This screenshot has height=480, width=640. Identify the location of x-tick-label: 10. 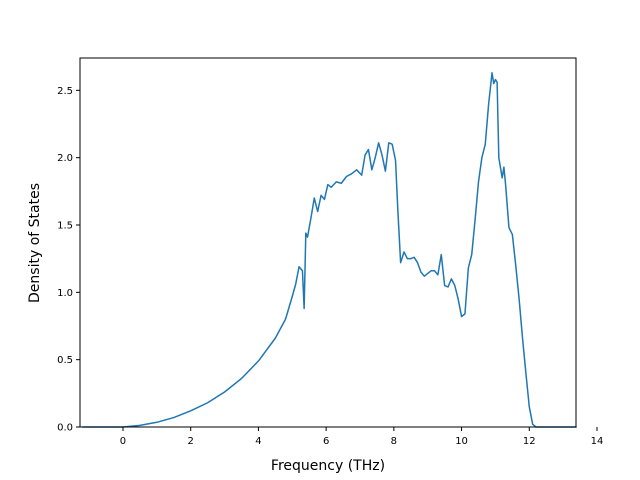
(461, 441).